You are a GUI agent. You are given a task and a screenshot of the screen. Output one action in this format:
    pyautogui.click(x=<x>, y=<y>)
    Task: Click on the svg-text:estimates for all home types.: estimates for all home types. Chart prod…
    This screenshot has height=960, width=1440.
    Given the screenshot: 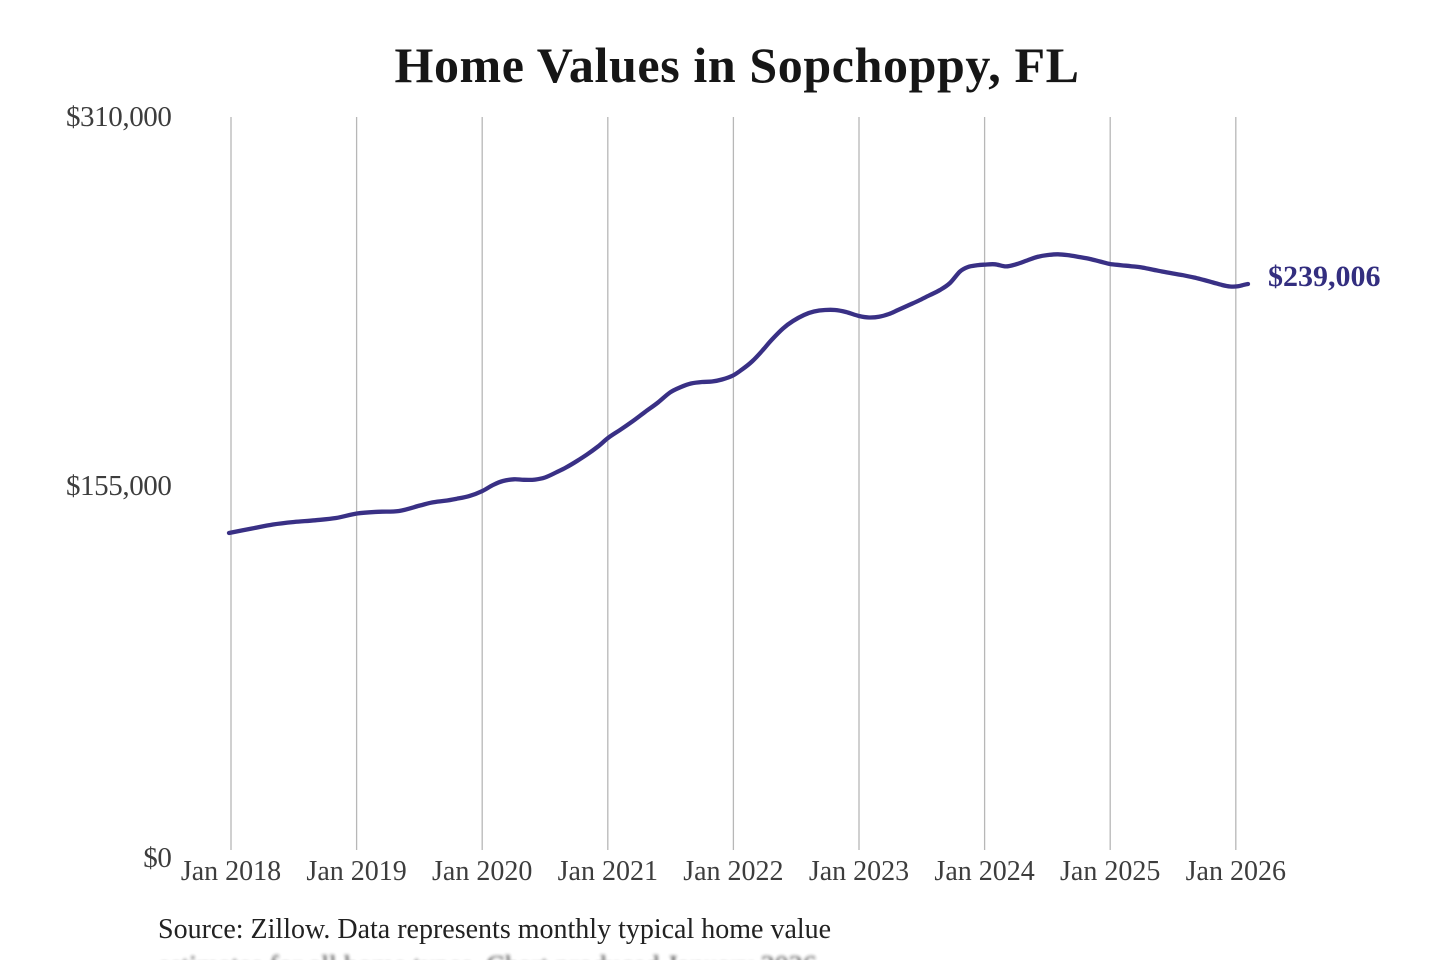 What is the action you would take?
    pyautogui.click(x=491, y=955)
    